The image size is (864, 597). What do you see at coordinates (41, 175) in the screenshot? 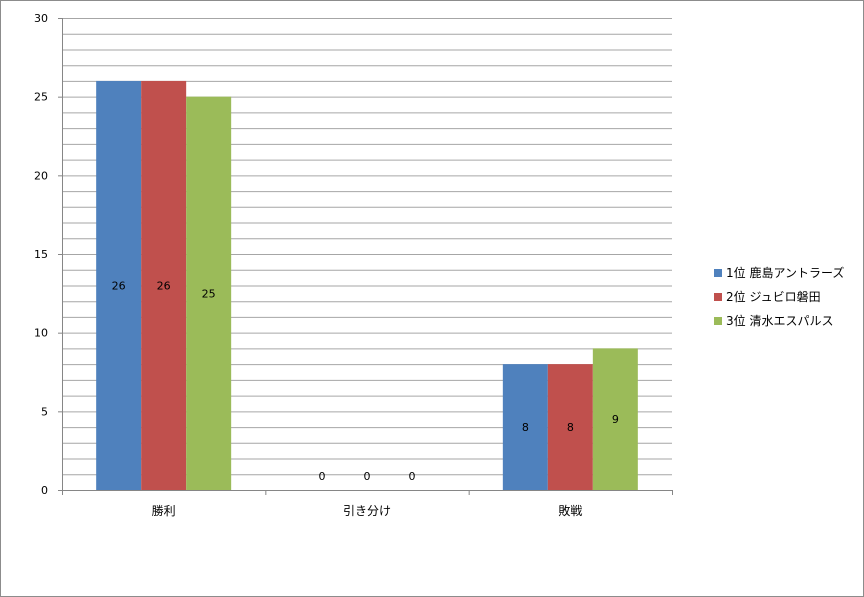
I see `y-tick-label: 20` at bounding box center [41, 175].